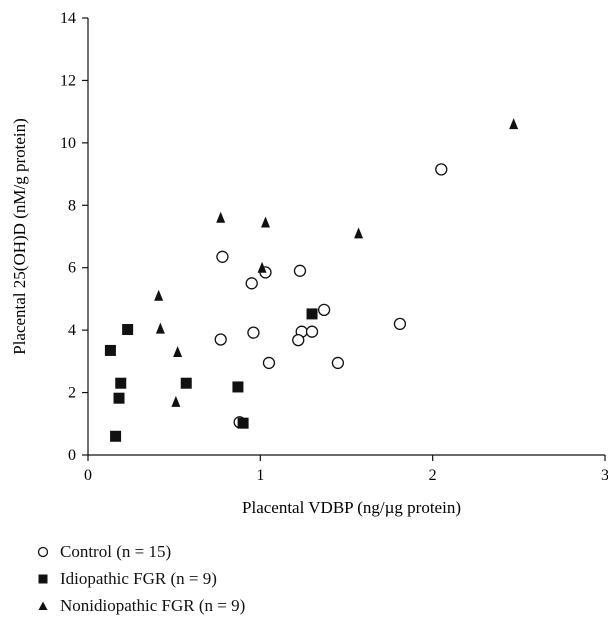 The image size is (608, 620). I want to click on y-axis-title: Placental 25(OH)D (nM/g protein), so click(19, 236).